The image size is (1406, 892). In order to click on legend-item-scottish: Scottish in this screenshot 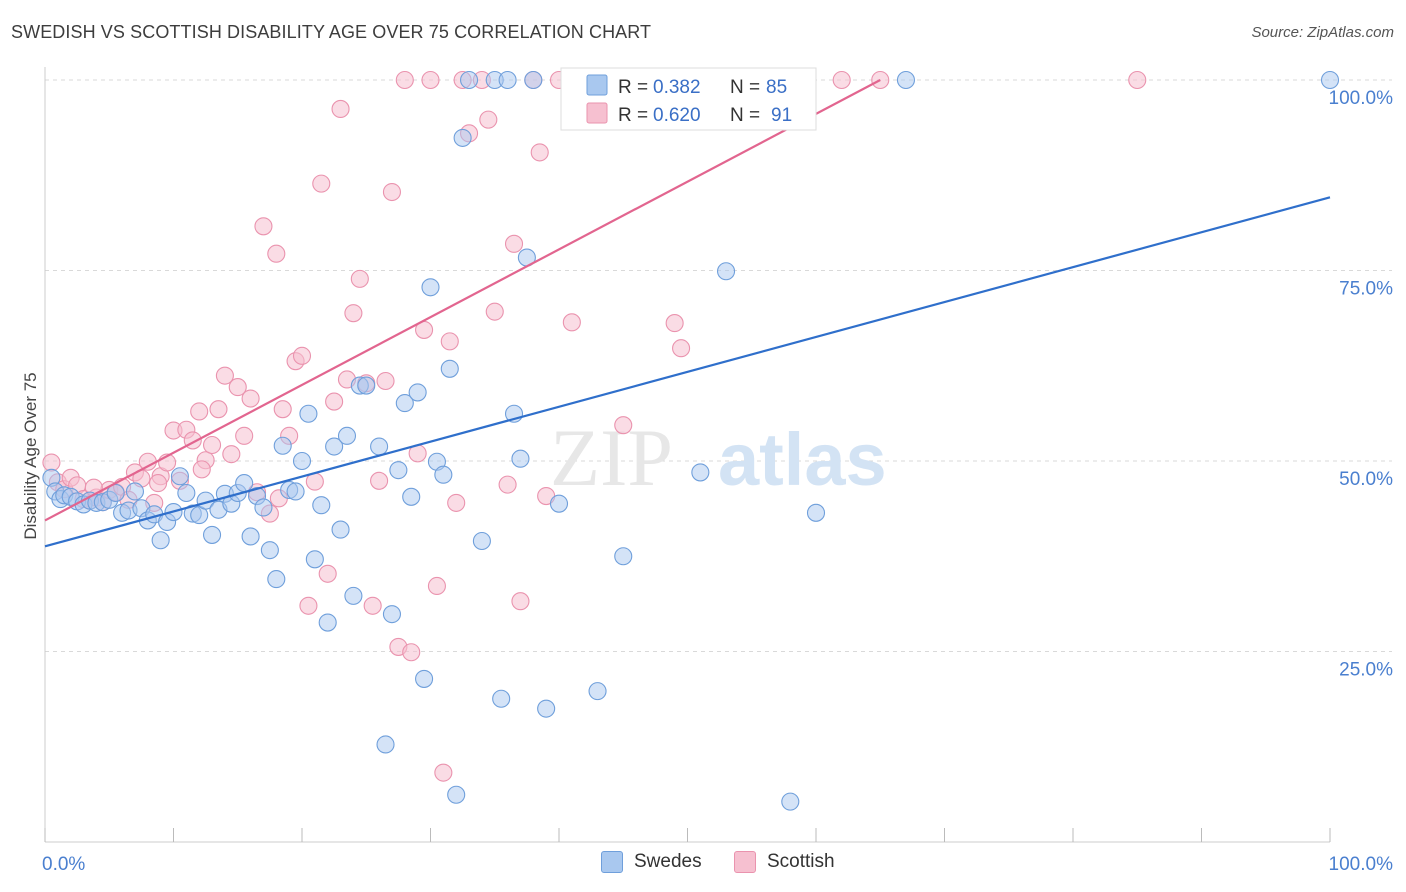, I will do `click(784, 862)`.